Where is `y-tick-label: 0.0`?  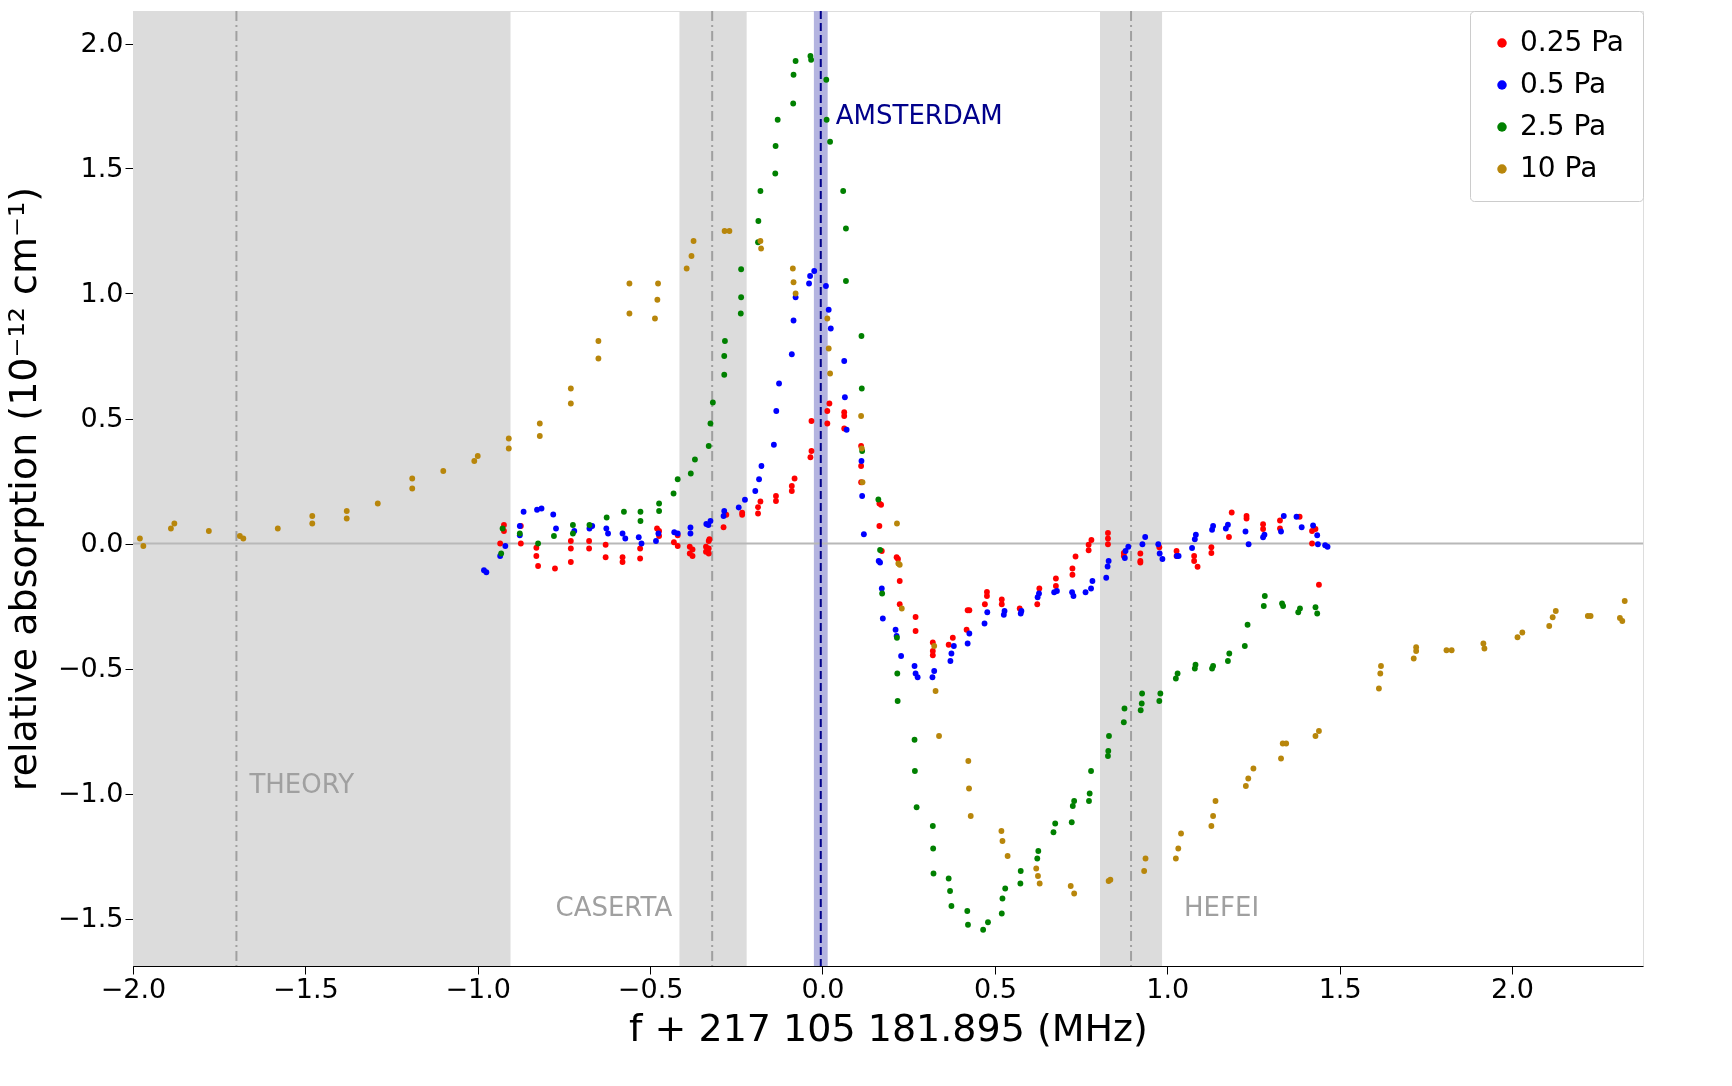
y-tick-label: 0.0 is located at coordinates (102, 542).